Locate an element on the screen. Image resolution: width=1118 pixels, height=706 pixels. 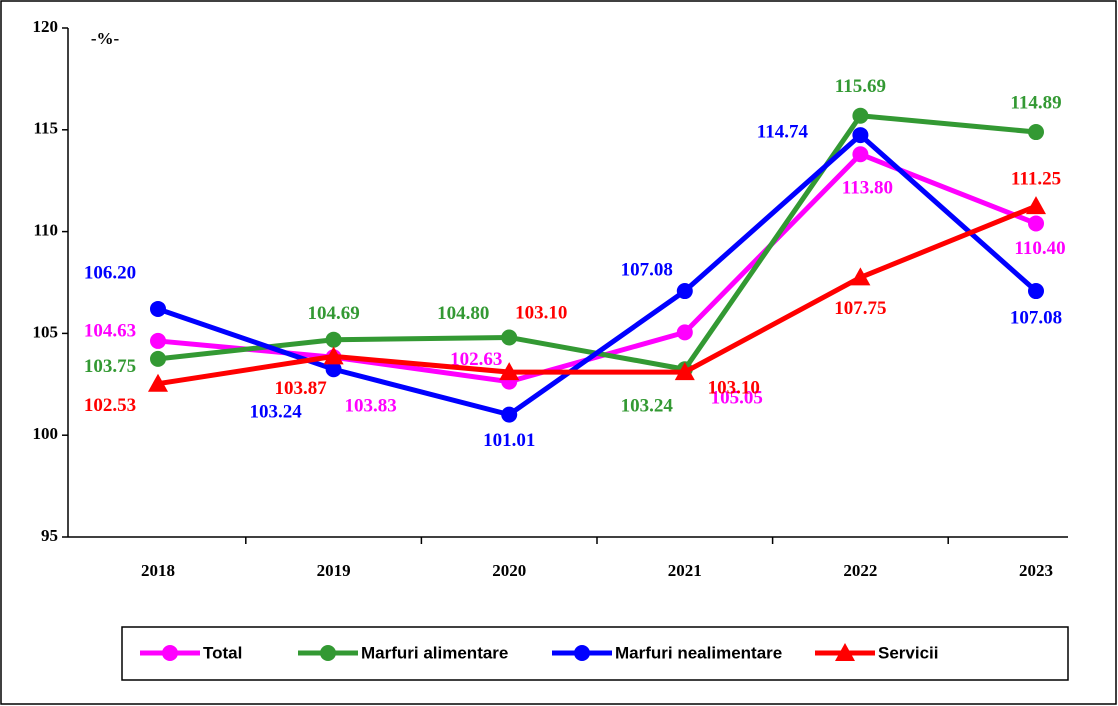
x-tick-label: 2022 is located at coordinates (860, 570).